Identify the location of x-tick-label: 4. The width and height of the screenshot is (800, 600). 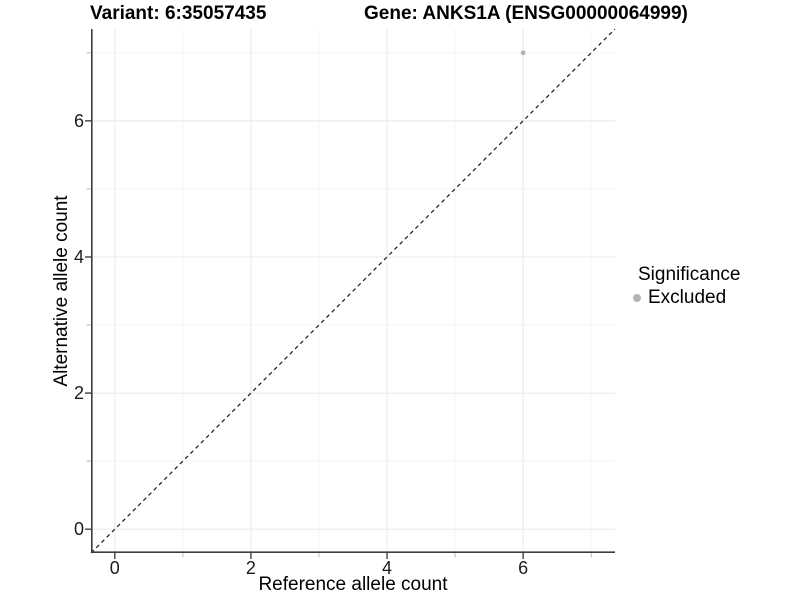
(387, 568).